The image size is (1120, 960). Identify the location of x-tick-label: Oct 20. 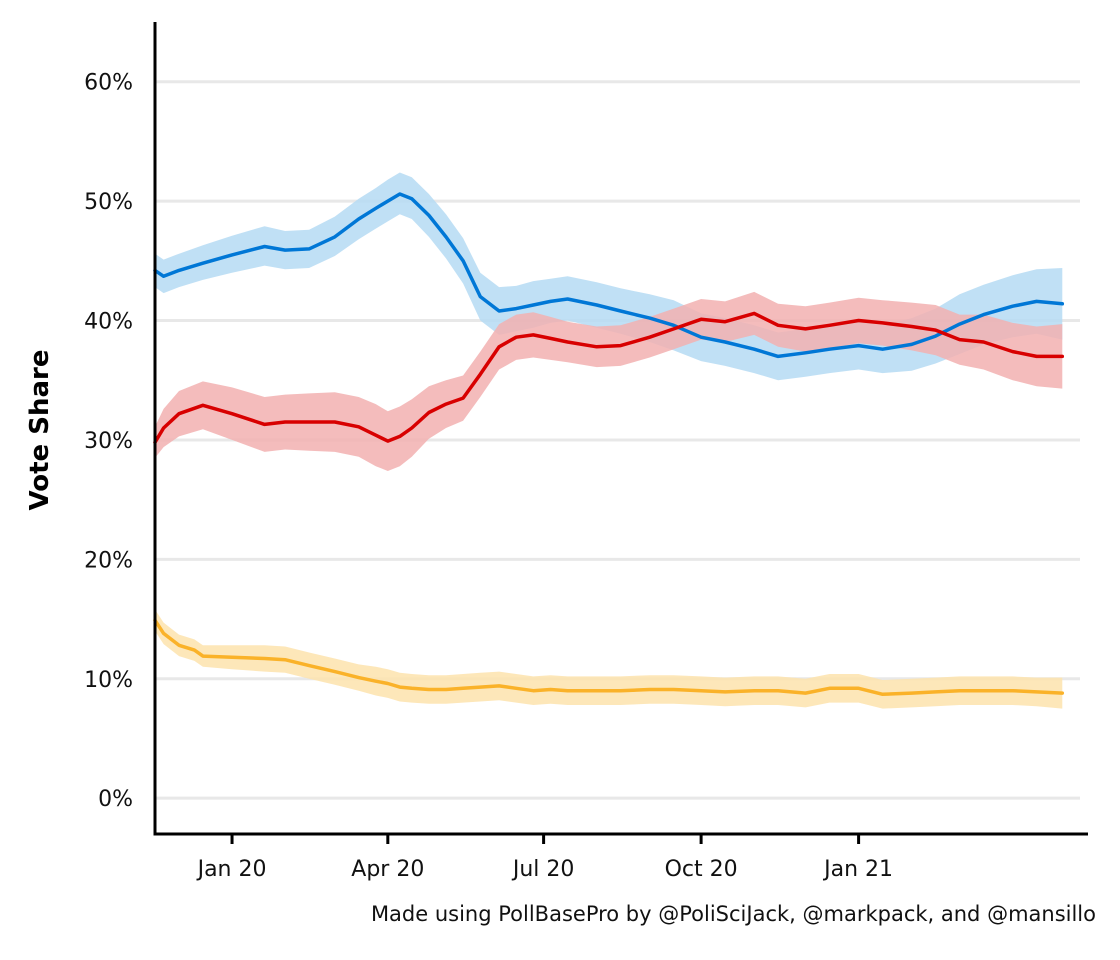
(701, 869).